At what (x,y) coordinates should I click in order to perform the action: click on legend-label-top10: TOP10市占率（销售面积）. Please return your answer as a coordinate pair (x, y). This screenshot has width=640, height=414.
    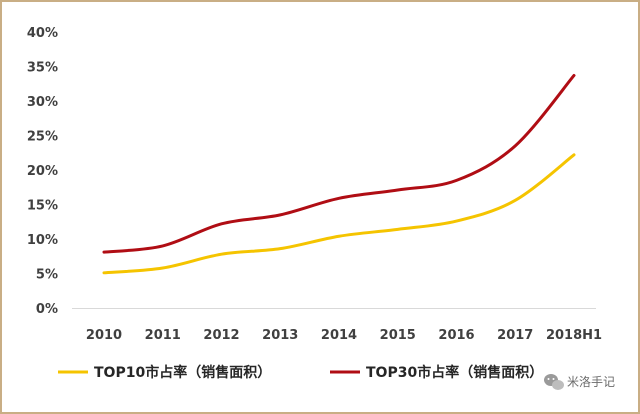
    Looking at the image, I should click on (182, 372).